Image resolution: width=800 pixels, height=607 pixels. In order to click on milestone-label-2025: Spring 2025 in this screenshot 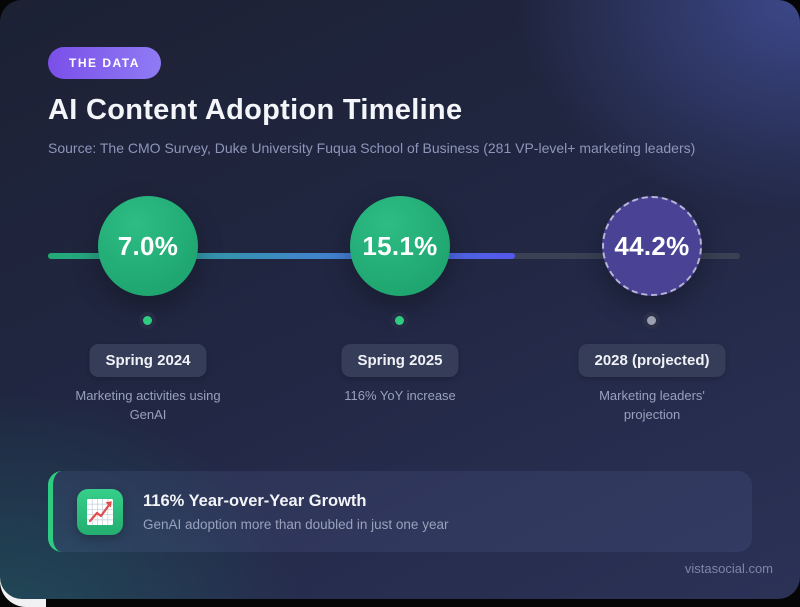, I will do `click(400, 360)`.